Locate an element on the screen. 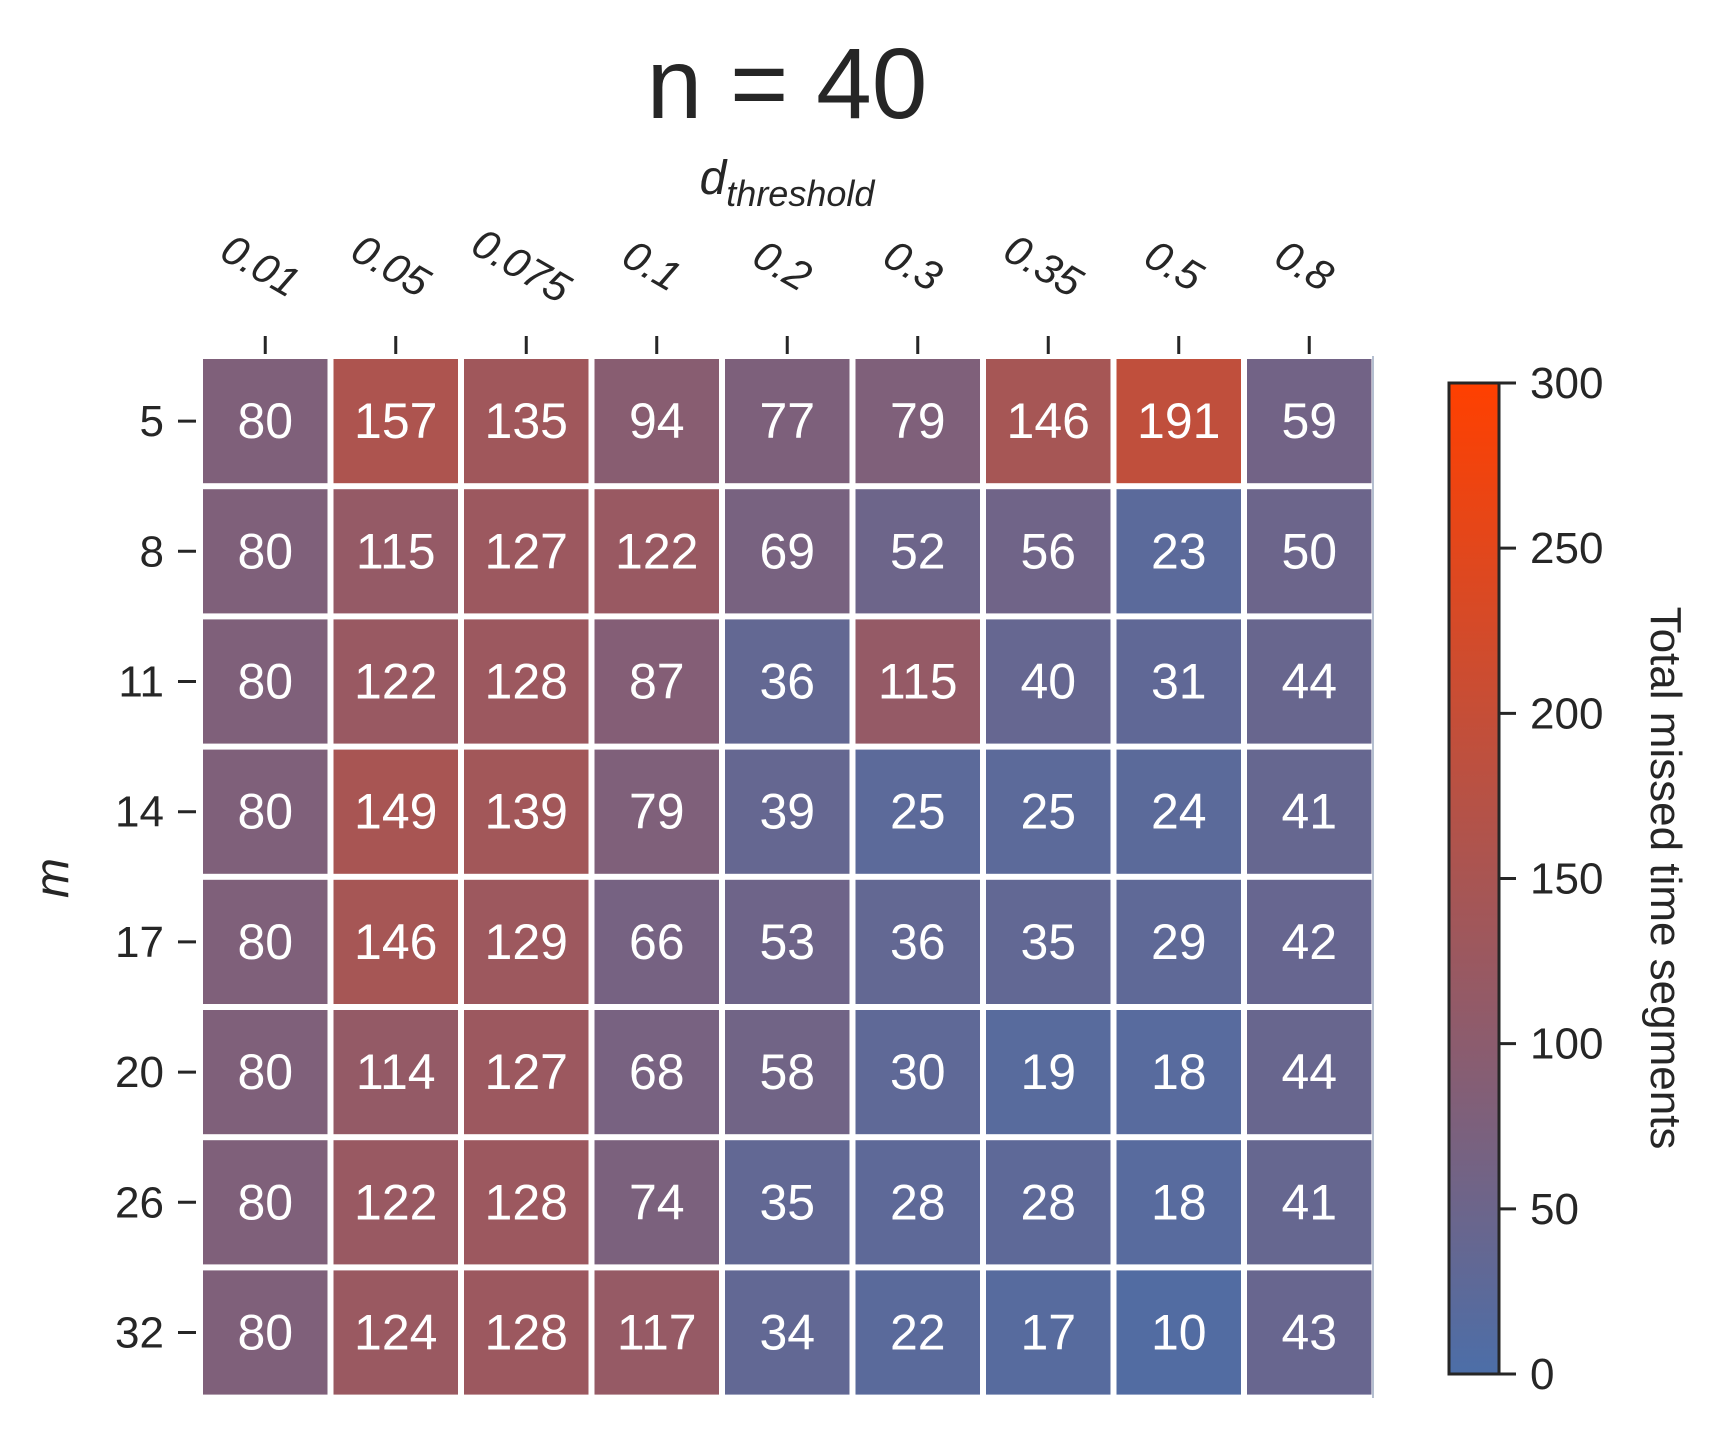 The height and width of the screenshot is (1429, 1718). x-axis-label-subscript: threshold is located at coordinates (800, 193).